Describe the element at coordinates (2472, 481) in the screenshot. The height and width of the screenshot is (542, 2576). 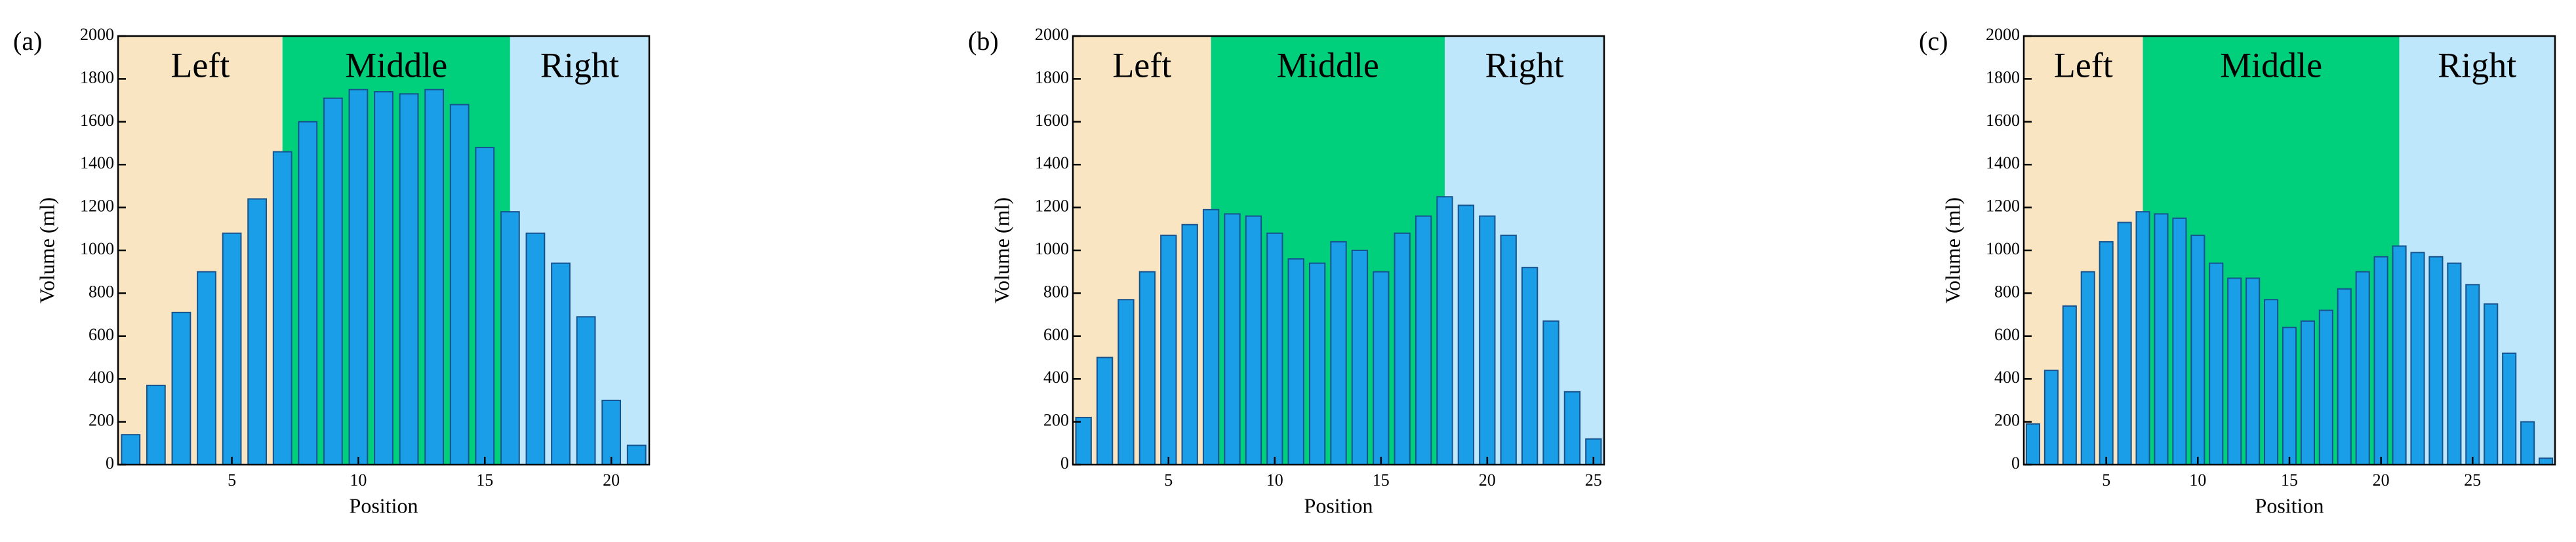
I see `x-tick-label: 25` at that location.